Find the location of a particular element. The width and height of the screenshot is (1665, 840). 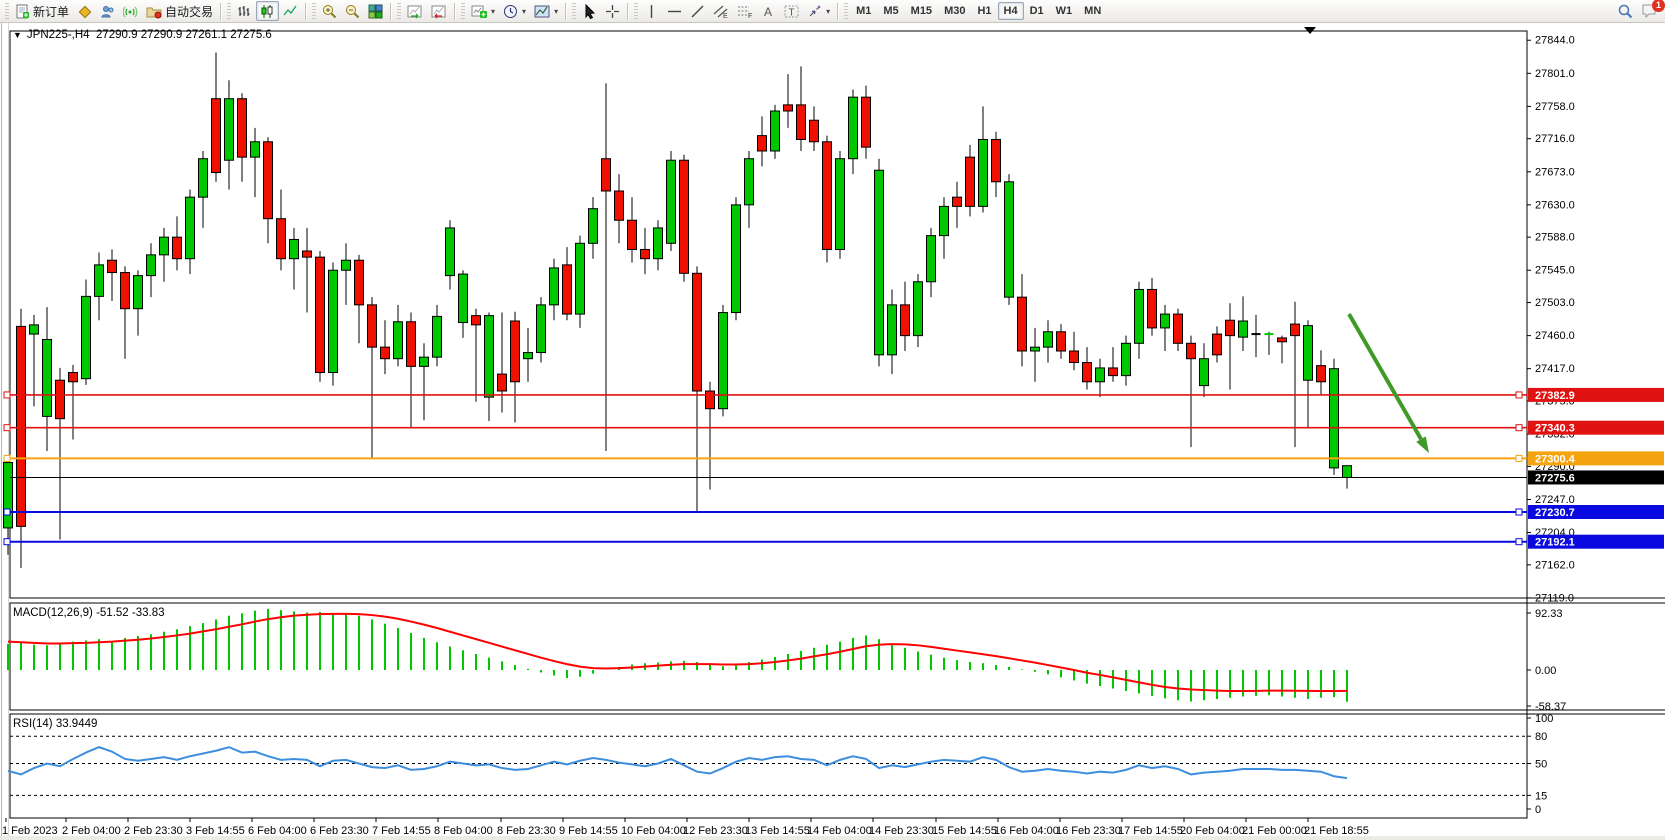

period-dropdown: ▾ is located at coordinates (514, 11).